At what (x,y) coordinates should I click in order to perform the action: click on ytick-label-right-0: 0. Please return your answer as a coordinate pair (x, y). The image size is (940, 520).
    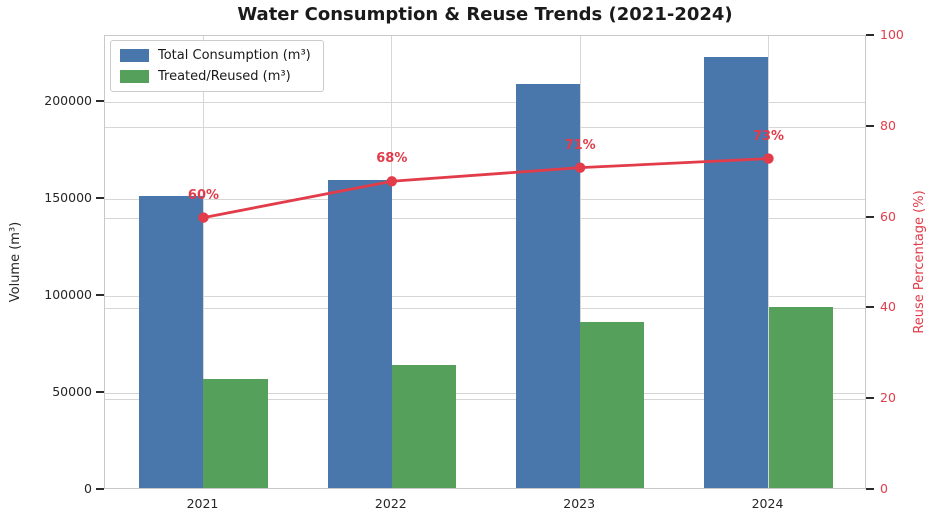
    Looking at the image, I should click on (884, 488).